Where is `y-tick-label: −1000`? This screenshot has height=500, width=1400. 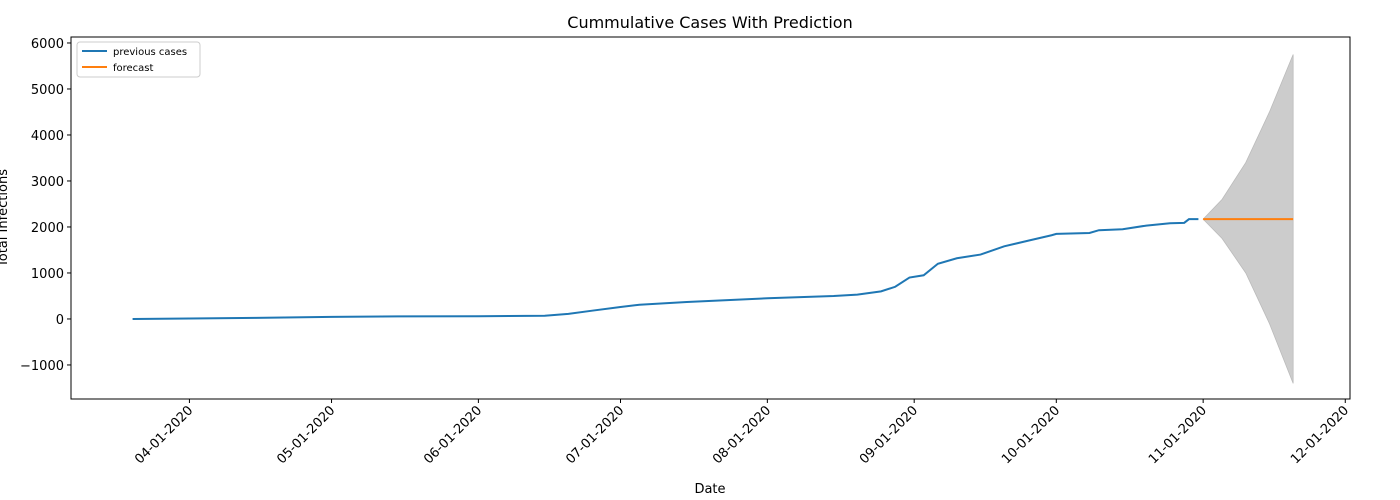
y-tick-label: −1000 is located at coordinates (42, 366).